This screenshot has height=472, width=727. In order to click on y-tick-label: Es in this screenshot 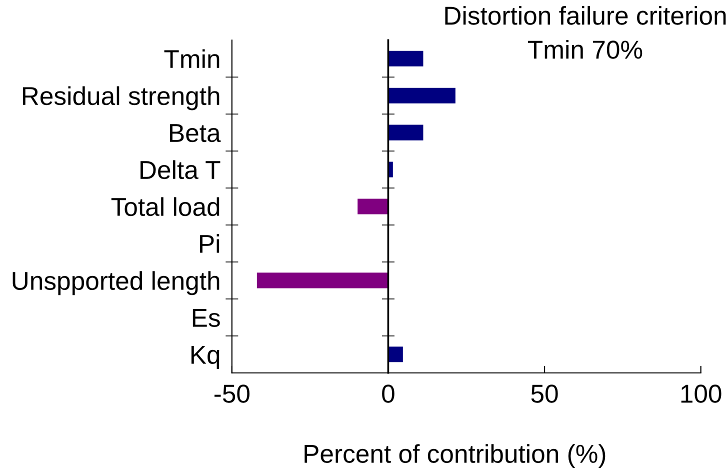, I will do `click(206, 318)`.